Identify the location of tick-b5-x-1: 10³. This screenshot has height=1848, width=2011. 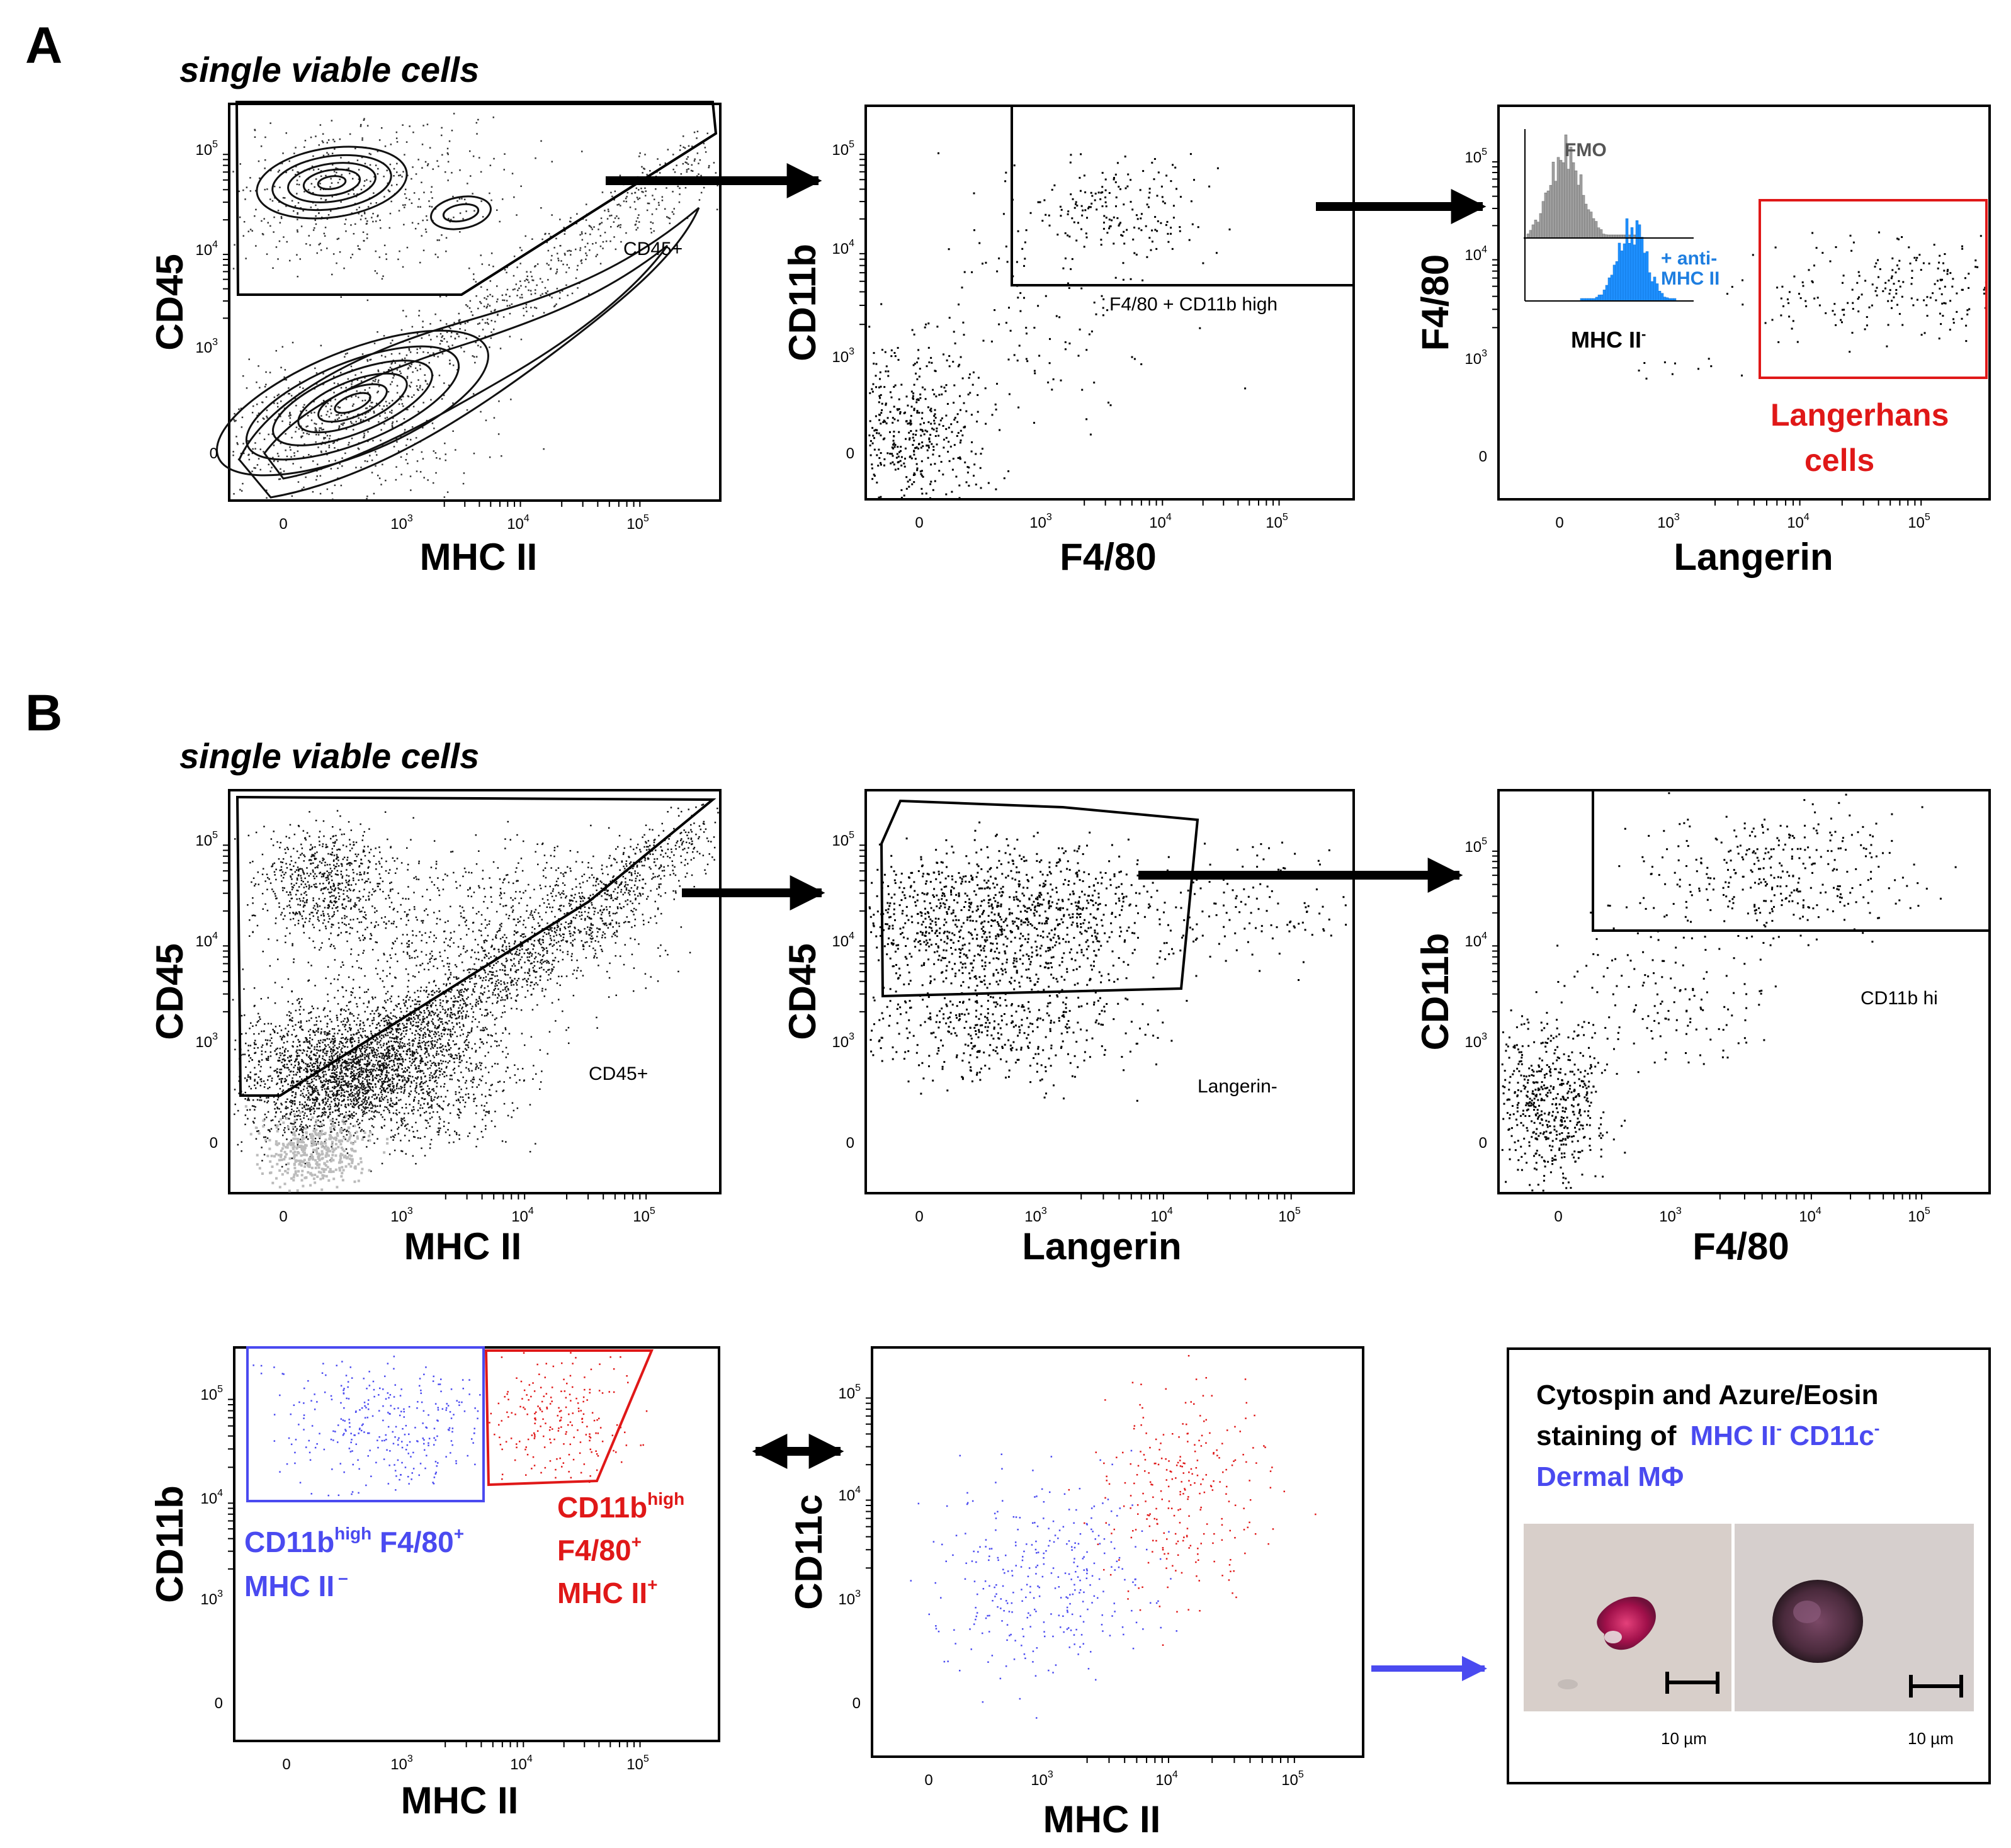
(1042, 1779).